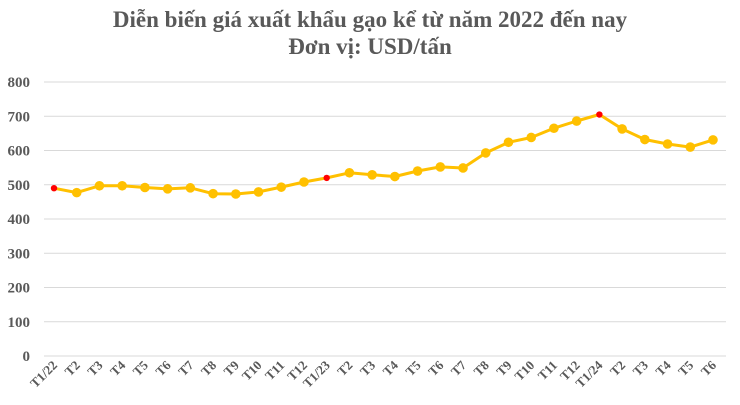  I want to click on x-tick-label: T1/22, so click(43, 374).